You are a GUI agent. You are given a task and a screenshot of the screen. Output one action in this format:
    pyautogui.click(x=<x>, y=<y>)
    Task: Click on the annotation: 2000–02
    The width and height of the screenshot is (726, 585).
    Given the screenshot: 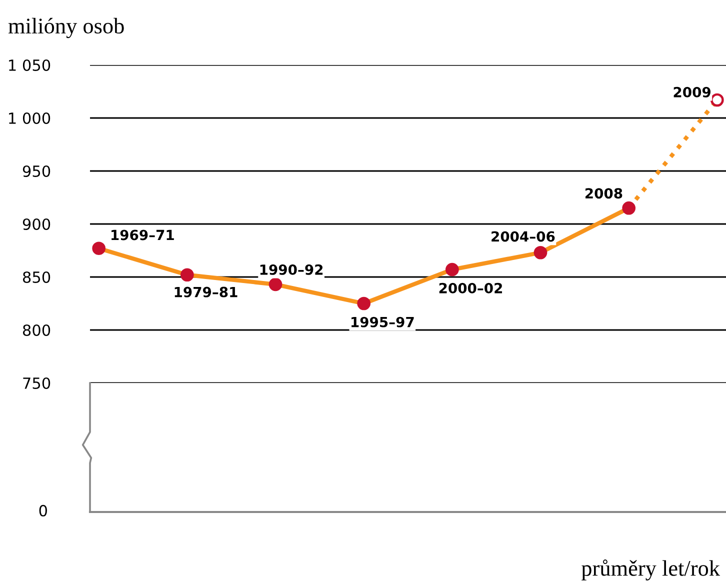 What is the action you would take?
    pyautogui.click(x=470, y=288)
    